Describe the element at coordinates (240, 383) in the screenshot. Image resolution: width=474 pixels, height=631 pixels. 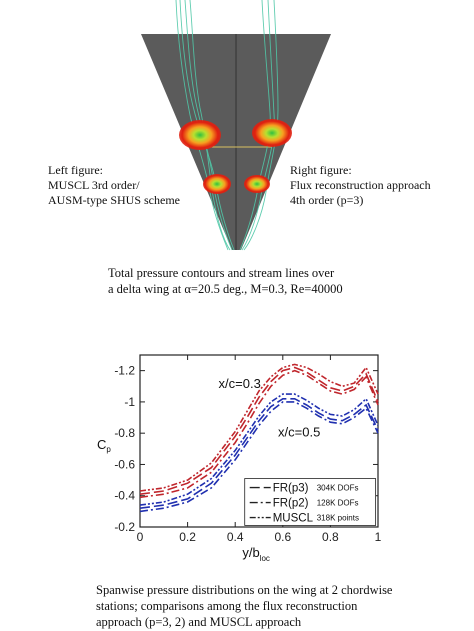
I see `annotation-xc03: x/c=0.3` at that location.